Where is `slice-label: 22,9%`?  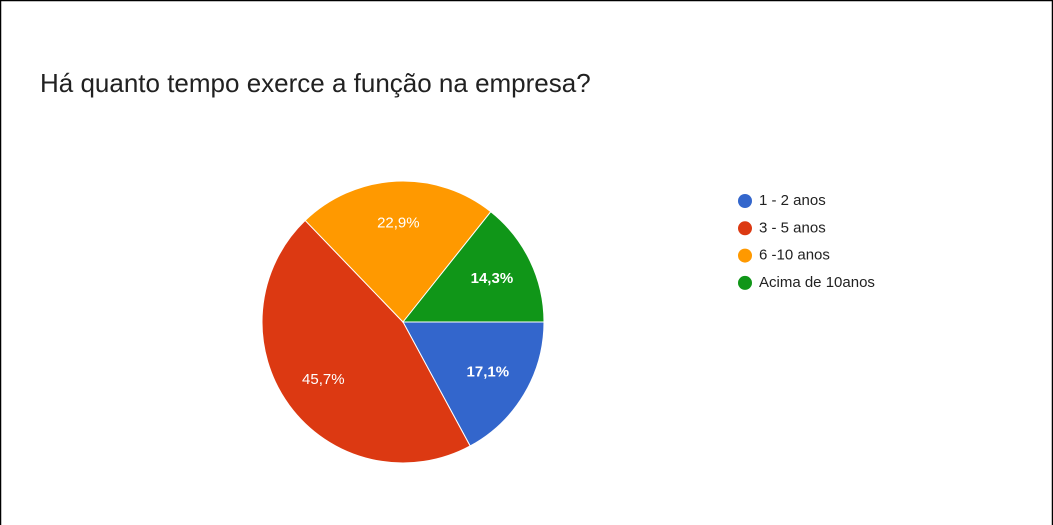
slice-label: 22,9% is located at coordinates (398, 222).